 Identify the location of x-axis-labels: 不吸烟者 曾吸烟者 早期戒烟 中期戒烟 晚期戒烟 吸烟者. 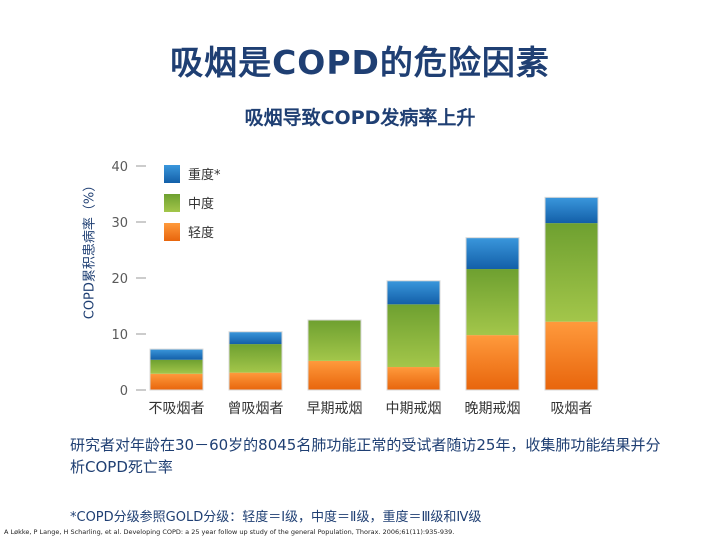
(371, 409).